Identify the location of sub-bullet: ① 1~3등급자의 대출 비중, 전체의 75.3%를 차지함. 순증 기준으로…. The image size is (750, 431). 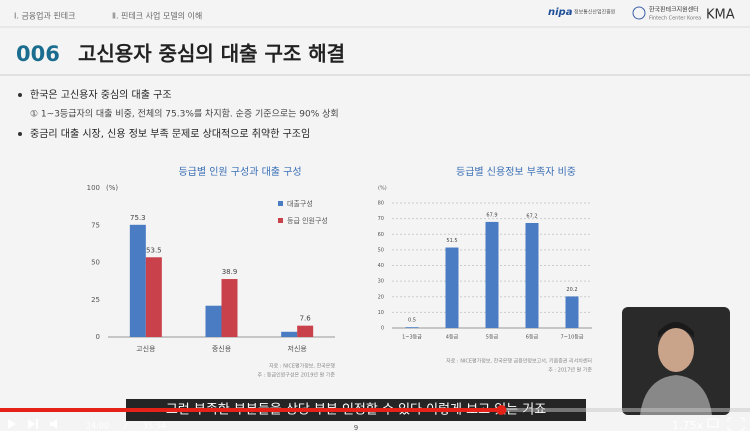
(184, 114).